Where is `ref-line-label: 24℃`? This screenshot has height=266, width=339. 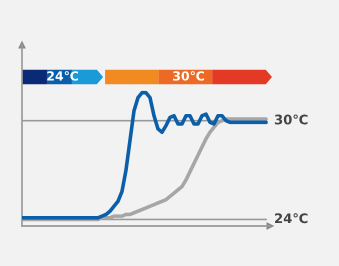 ref-line-label: 24℃ is located at coordinates (291, 218).